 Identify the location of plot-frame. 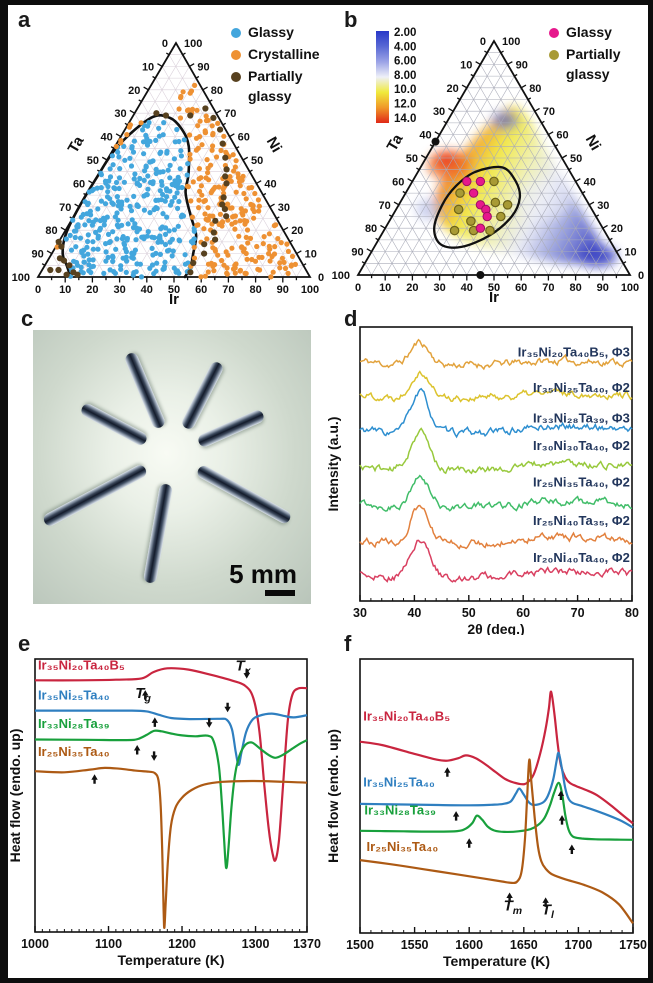
(496, 796).